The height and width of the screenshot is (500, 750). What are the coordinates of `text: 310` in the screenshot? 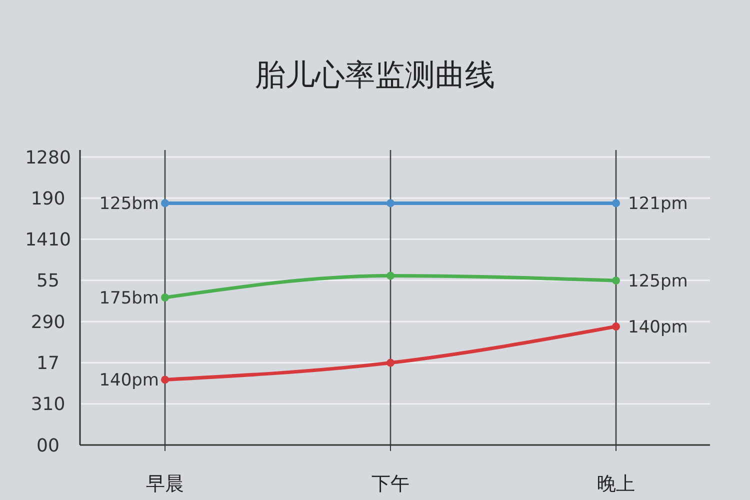 It's located at (48, 405).